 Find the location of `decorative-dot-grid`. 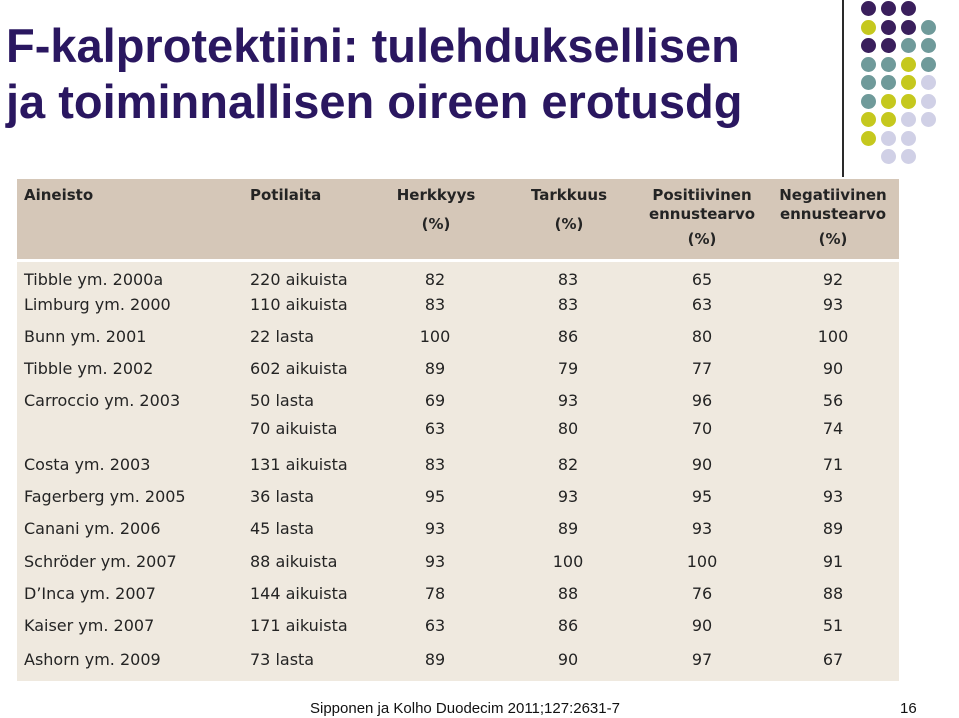

decorative-dot-grid is located at coordinates (910, 82).